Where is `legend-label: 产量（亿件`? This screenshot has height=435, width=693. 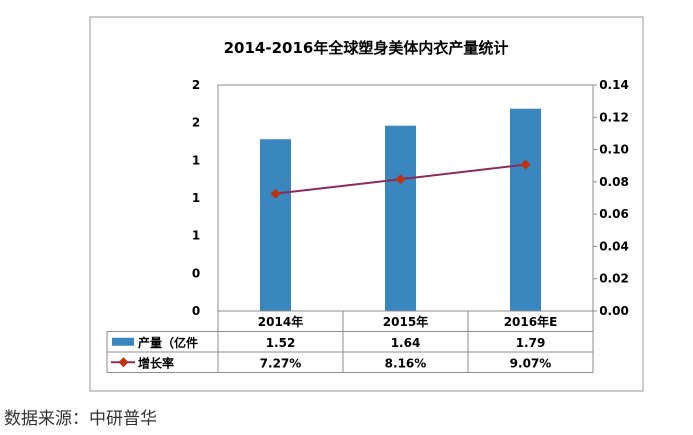 legend-label: 产量（亿件 is located at coordinates (168, 342).